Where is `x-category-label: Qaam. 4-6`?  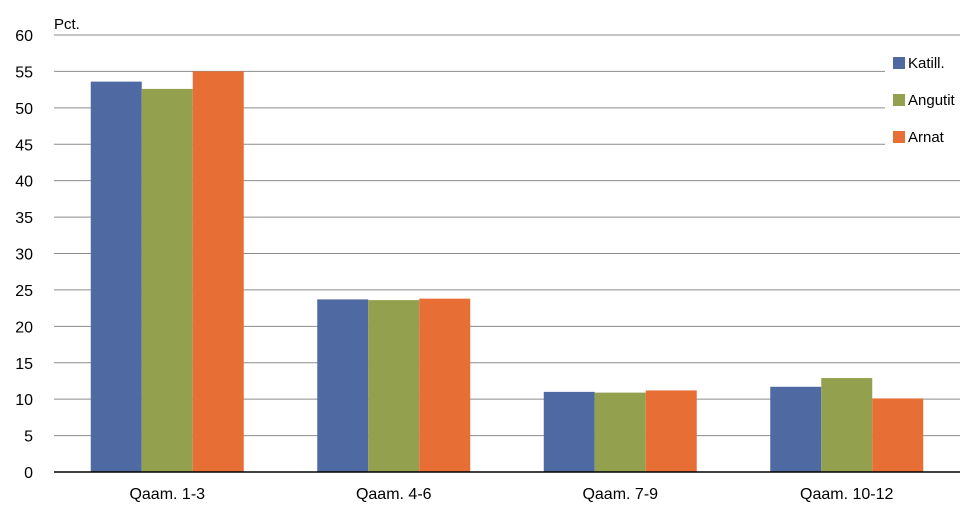 x-category-label: Qaam. 4-6 is located at coordinates (394, 494).